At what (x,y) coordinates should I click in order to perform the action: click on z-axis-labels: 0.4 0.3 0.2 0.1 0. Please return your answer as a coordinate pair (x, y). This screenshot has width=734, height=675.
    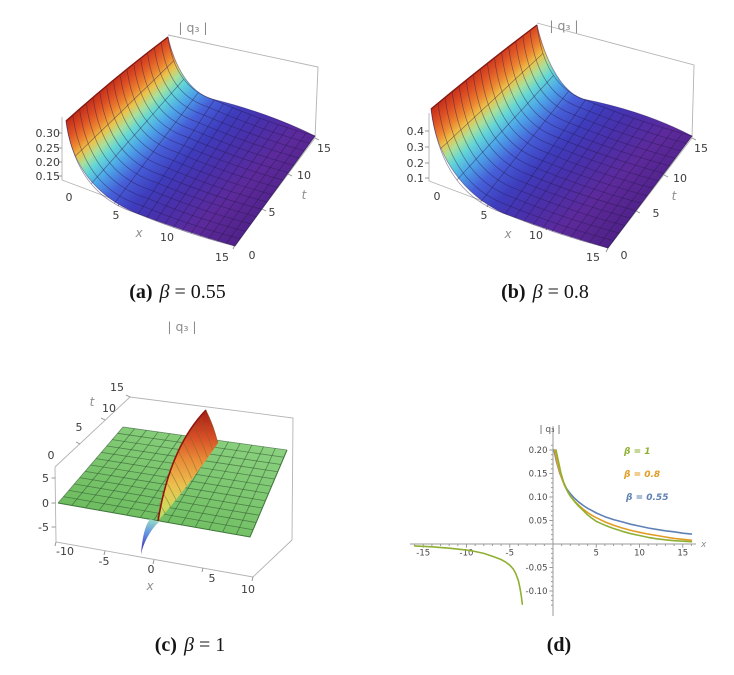
    Looking at the image, I should click on (424, 164).